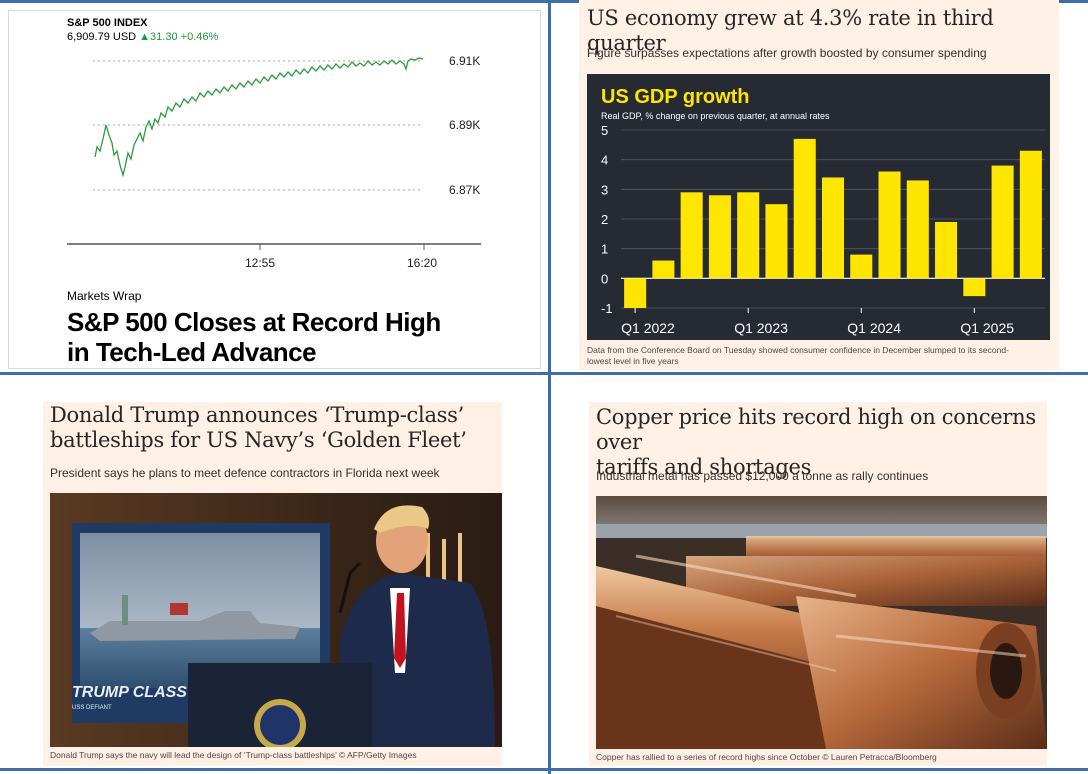 This screenshot has width=1088, height=774. I want to click on index-price-line: 6,909.79 USD ▲31.30 +0.46%, so click(142, 37).